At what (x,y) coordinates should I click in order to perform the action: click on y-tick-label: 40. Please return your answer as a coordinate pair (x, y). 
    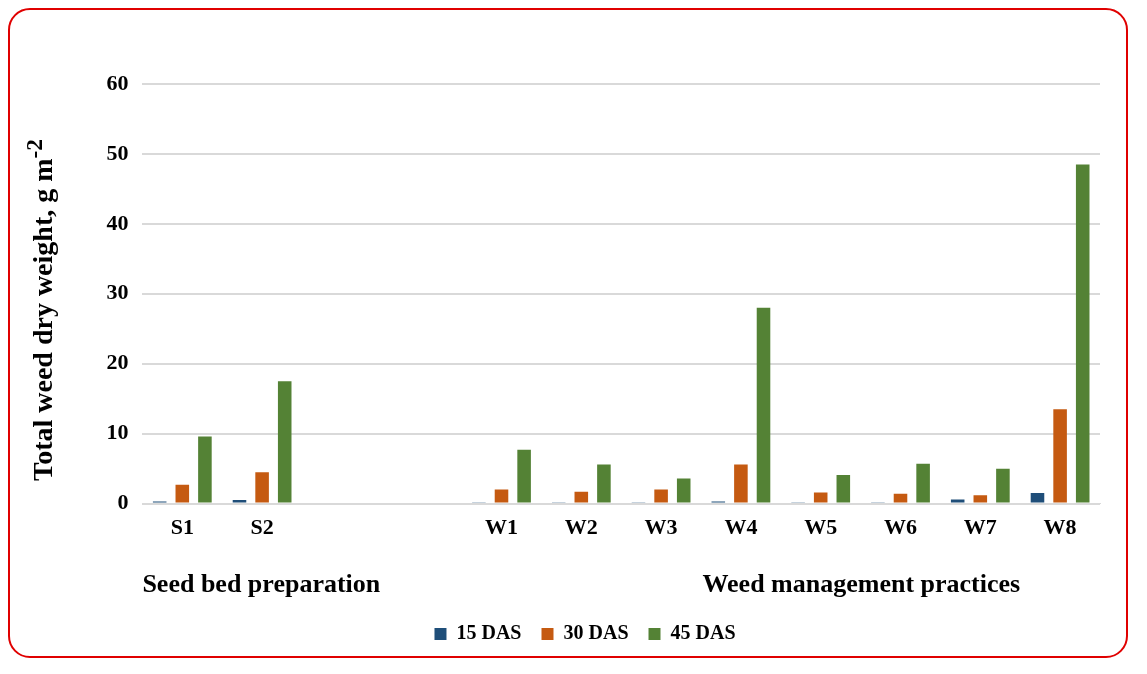
    Looking at the image, I should click on (117, 222).